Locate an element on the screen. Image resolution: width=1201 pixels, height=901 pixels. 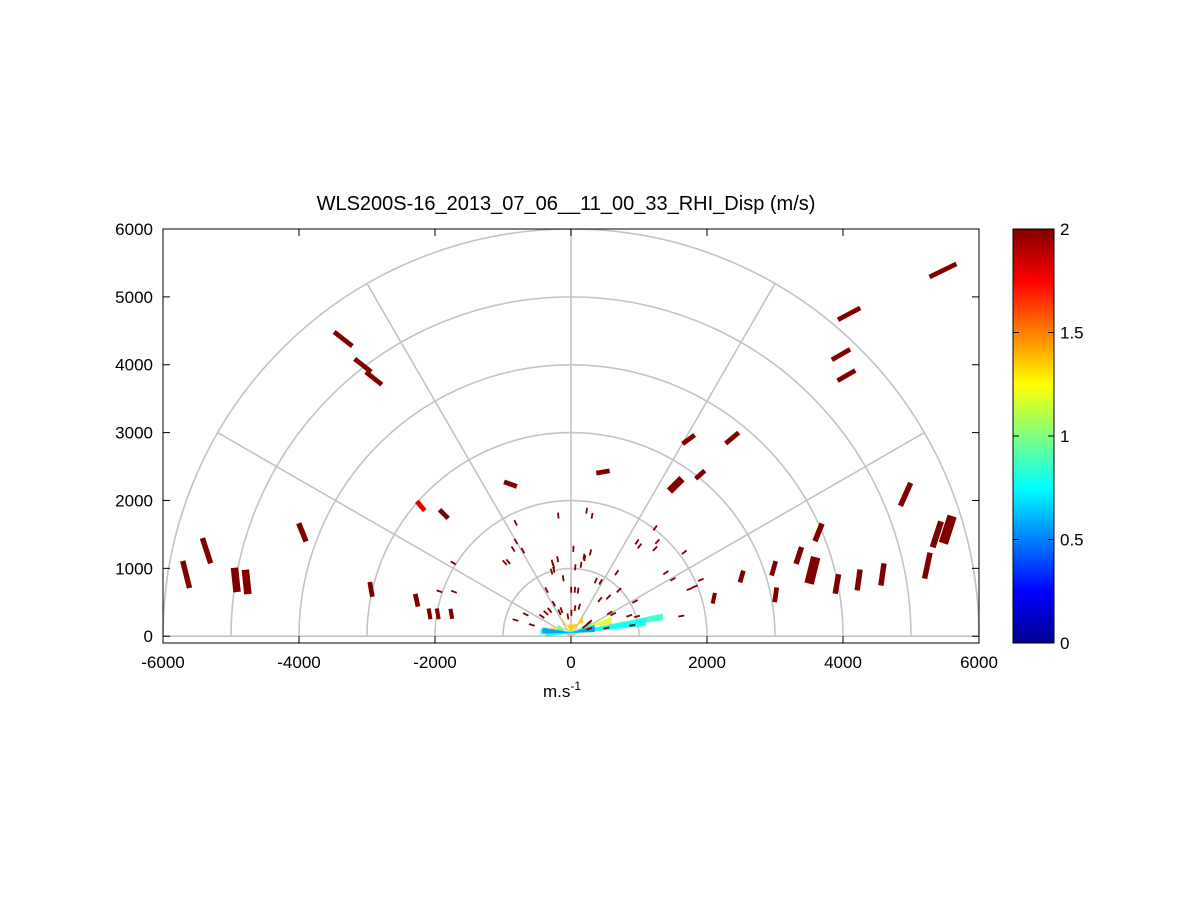
x-axis-label-exponent: -1 is located at coordinates (575, 686).